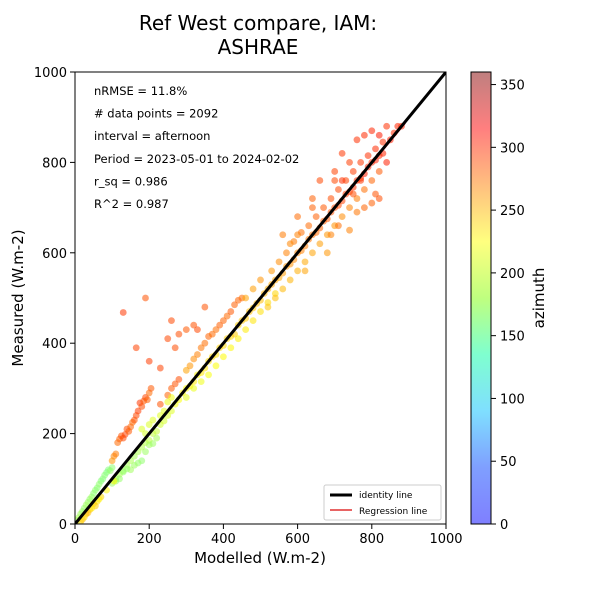 The image size is (600, 600). Describe the element at coordinates (54, 299) in the screenshot. I see `y-axis-ticks: 0 200 400 600 800 1000` at that location.